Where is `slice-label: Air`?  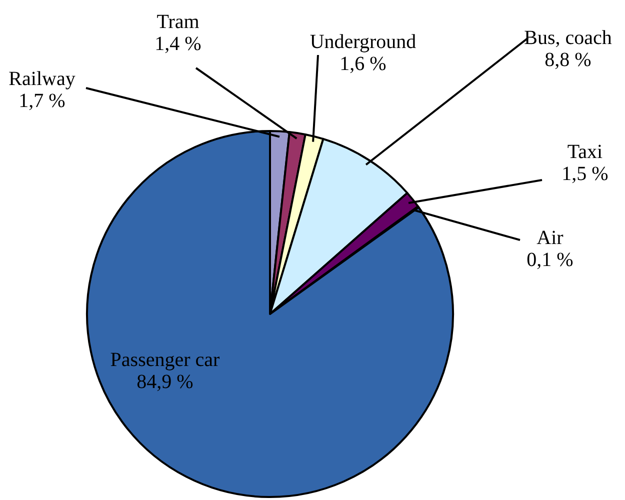
slice-label: Air is located at coordinates (550, 238).